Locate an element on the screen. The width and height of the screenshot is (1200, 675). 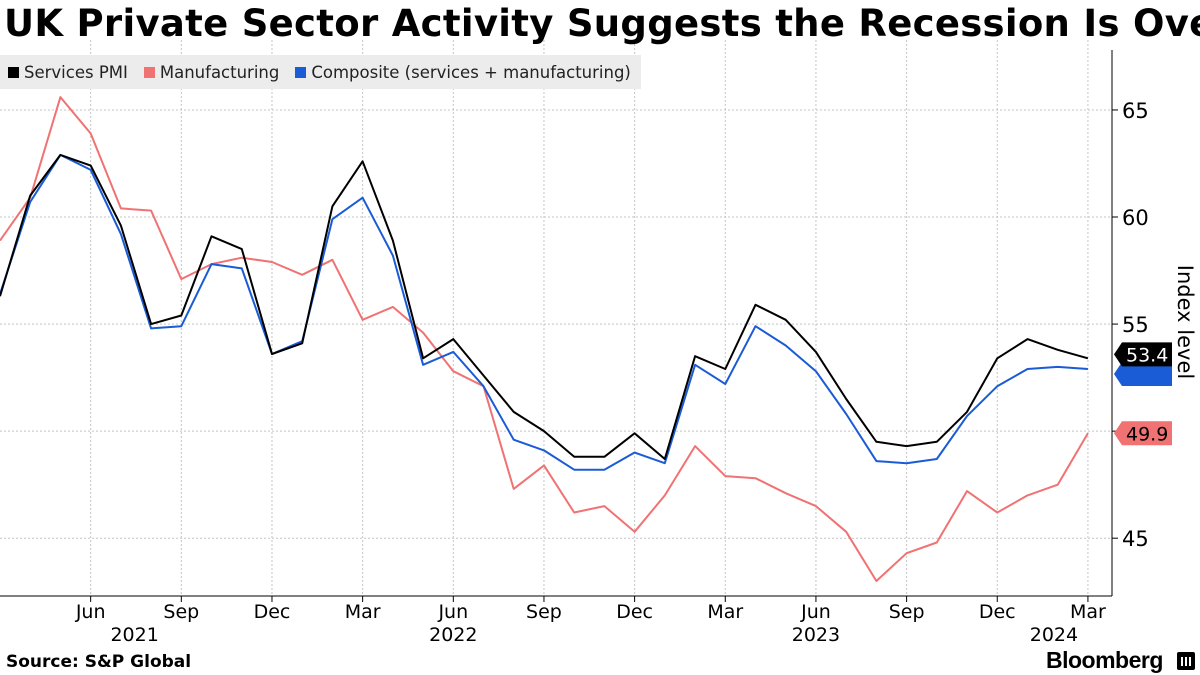
legend-swatch-composite is located at coordinates (301, 72).